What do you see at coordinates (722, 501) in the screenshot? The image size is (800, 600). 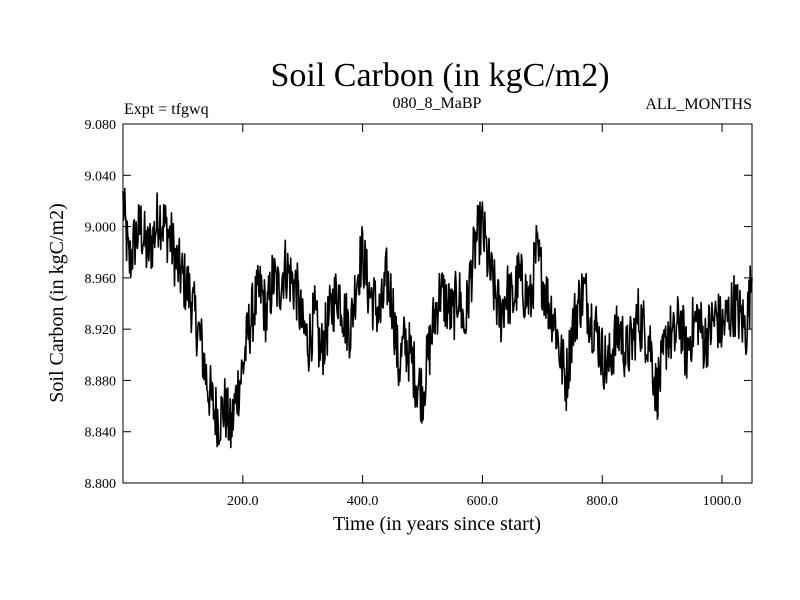 I see `x-tick-label: 1000.0` at bounding box center [722, 501].